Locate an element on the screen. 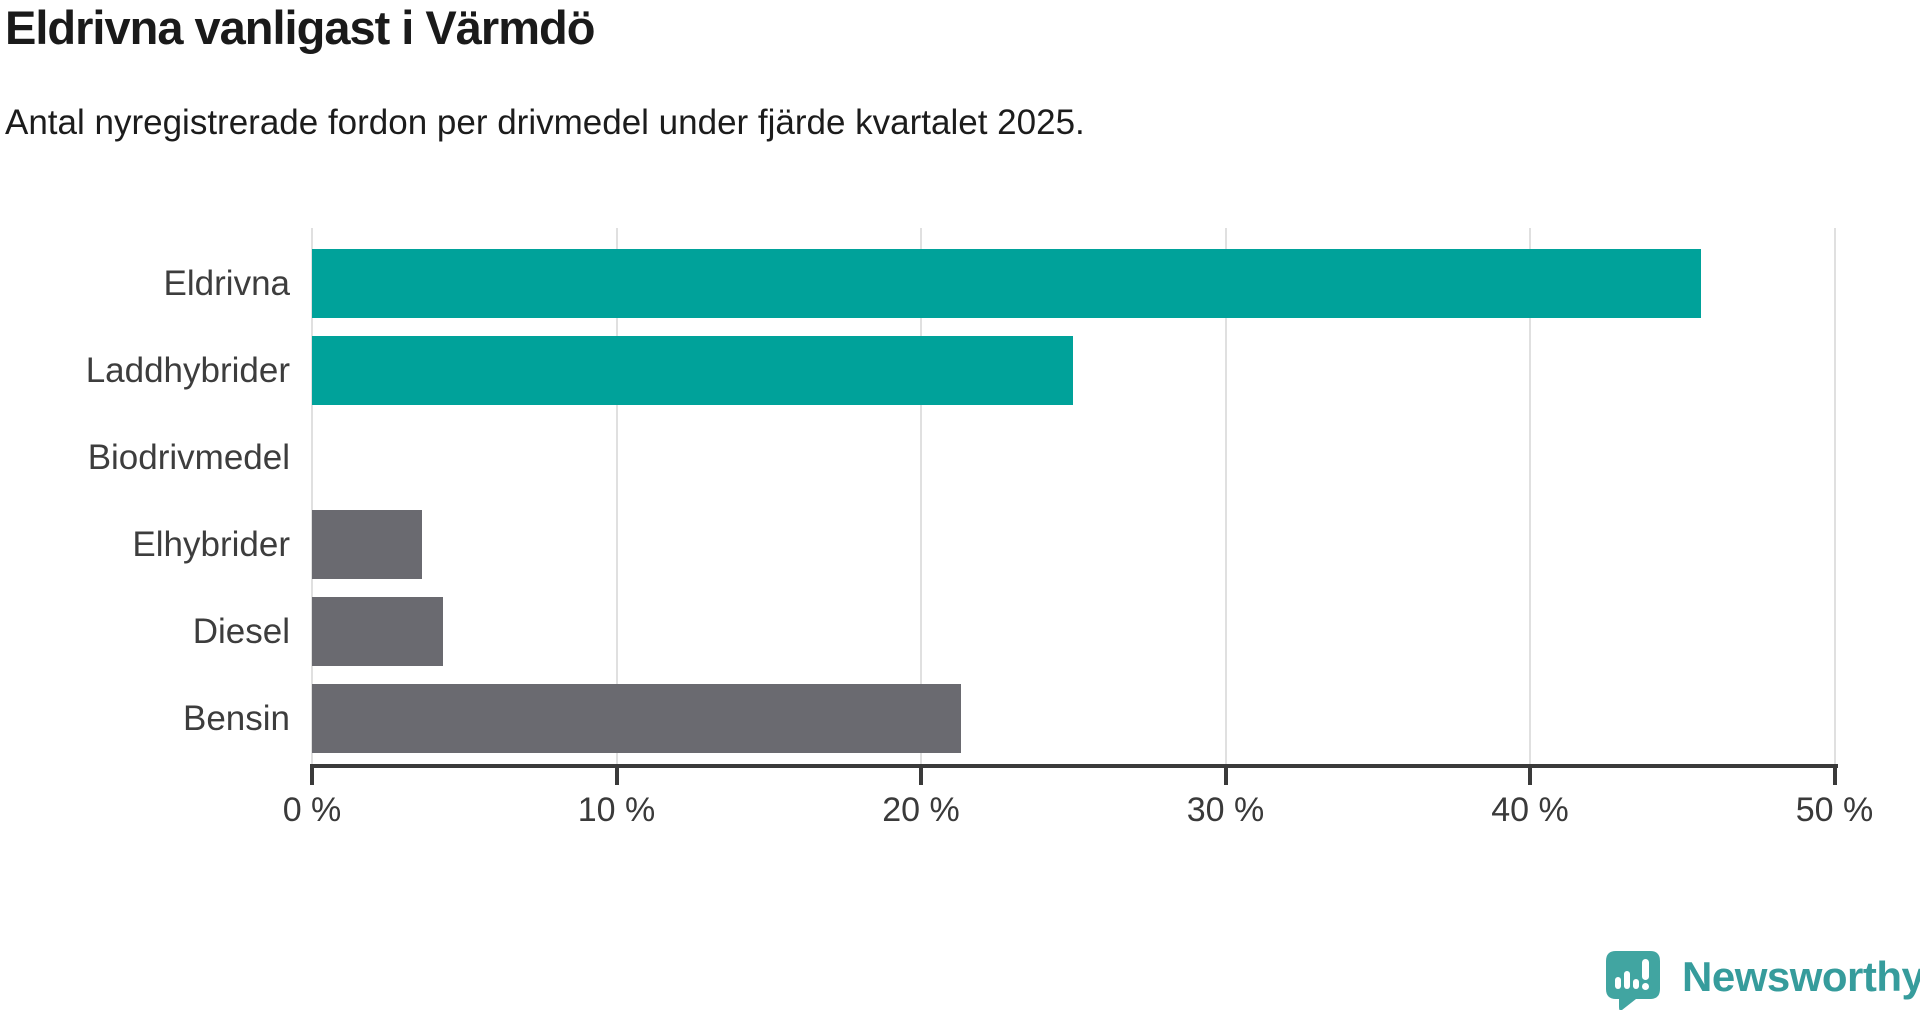 Image resolution: width=1920 pixels, height=1010 pixels. newsworthy-pin-chart-icon is located at coordinates (1633, 980).